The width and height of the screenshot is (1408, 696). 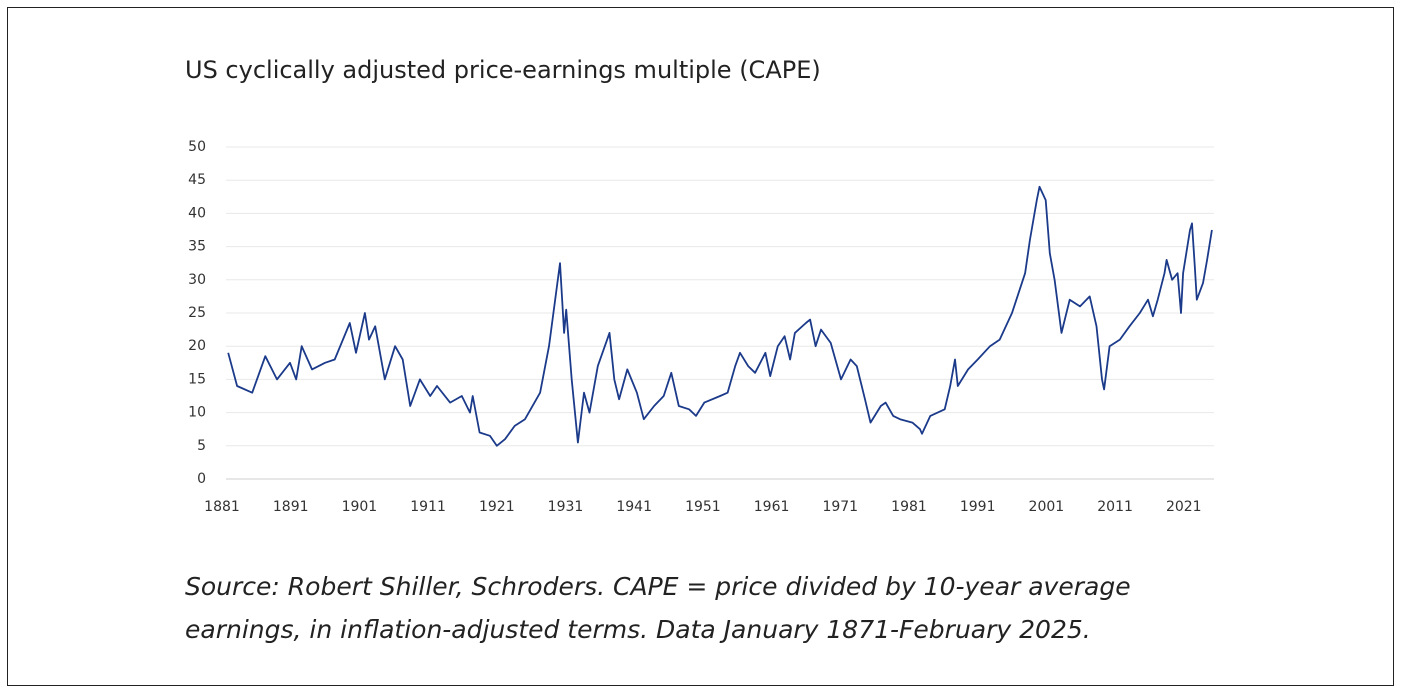 What do you see at coordinates (428, 507) in the screenshot?
I see `x-tick-label: 1911` at bounding box center [428, 507].